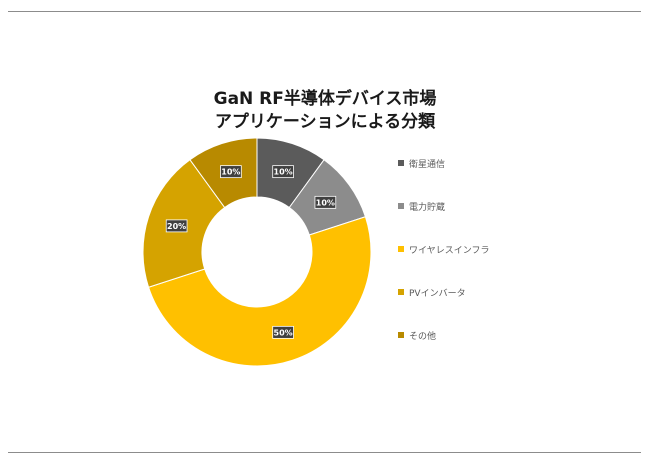 The image size is (650, 465). Describe the element at coordinates (325, 99) in the screenshot. I see `chart-title-line-1: GaN RF半導体デバイス市場` at that location.